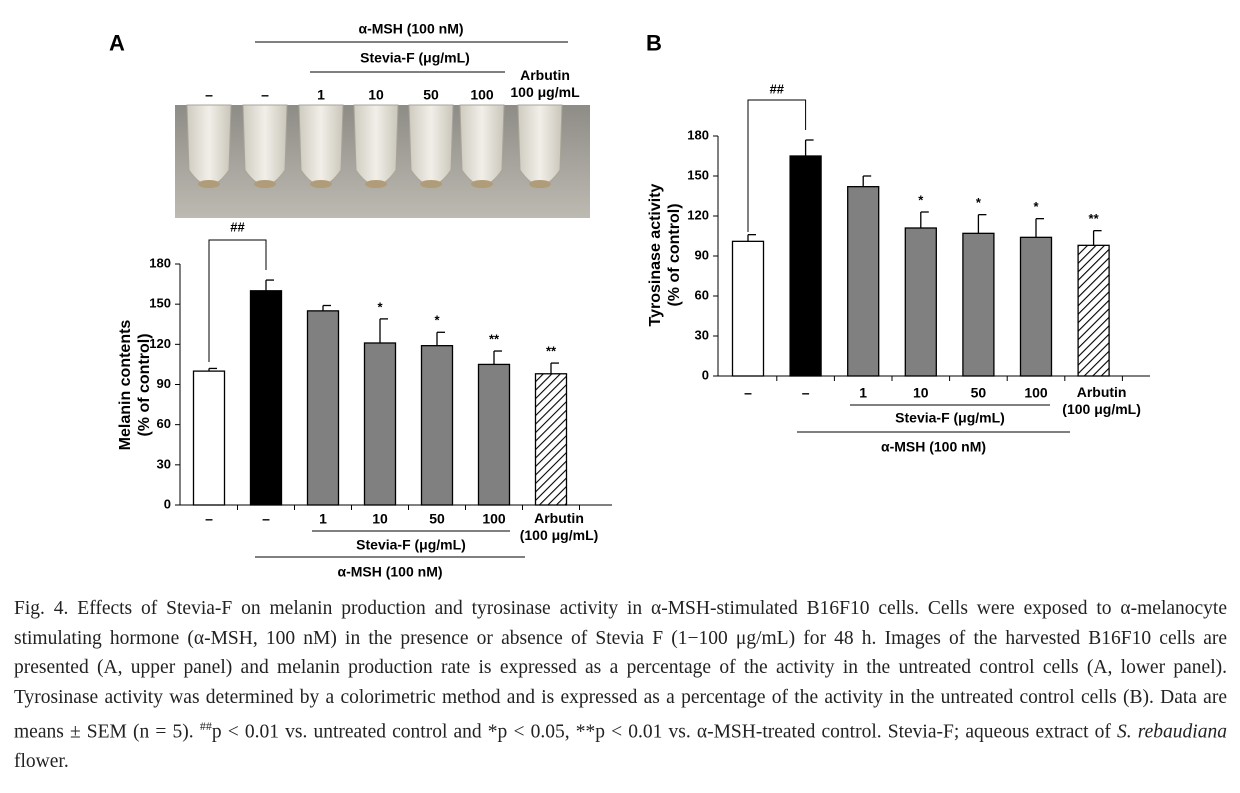 The image size is (1240, 793). Describe the element at coordinates (376, 94) in the screenshot. I see `lane-label: 10` at that location.